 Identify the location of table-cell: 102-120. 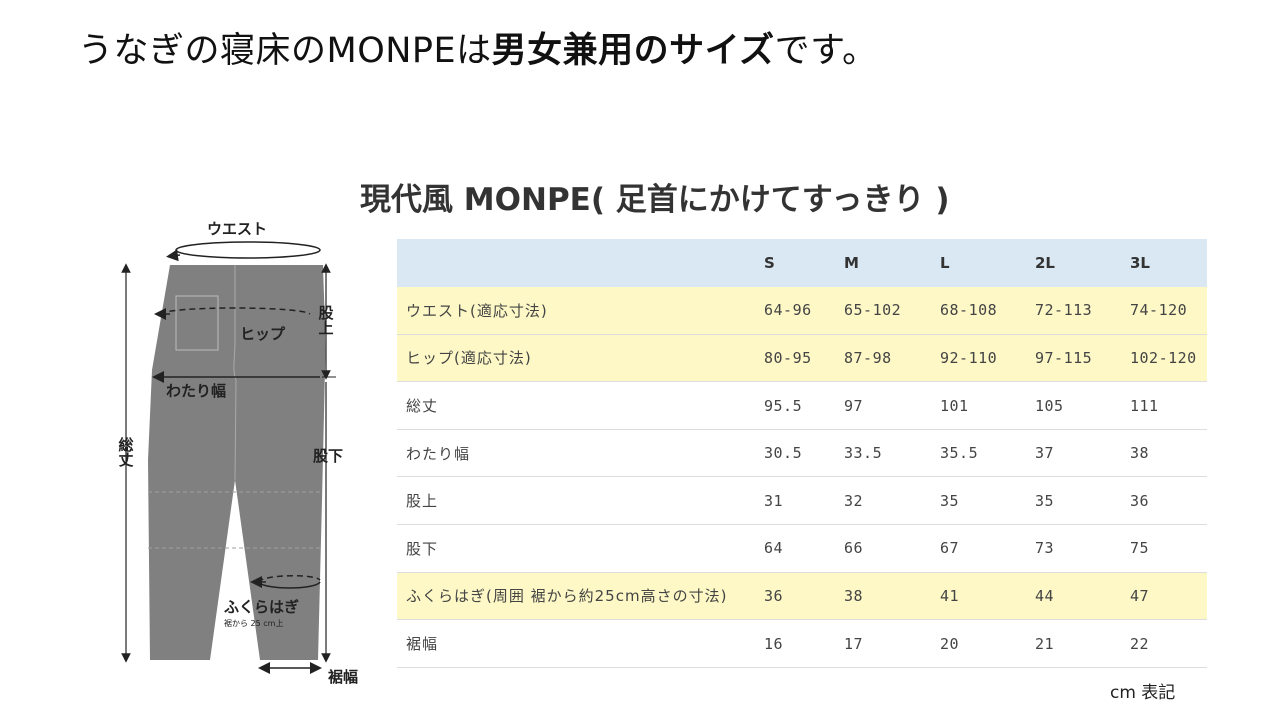
(1164, 358).